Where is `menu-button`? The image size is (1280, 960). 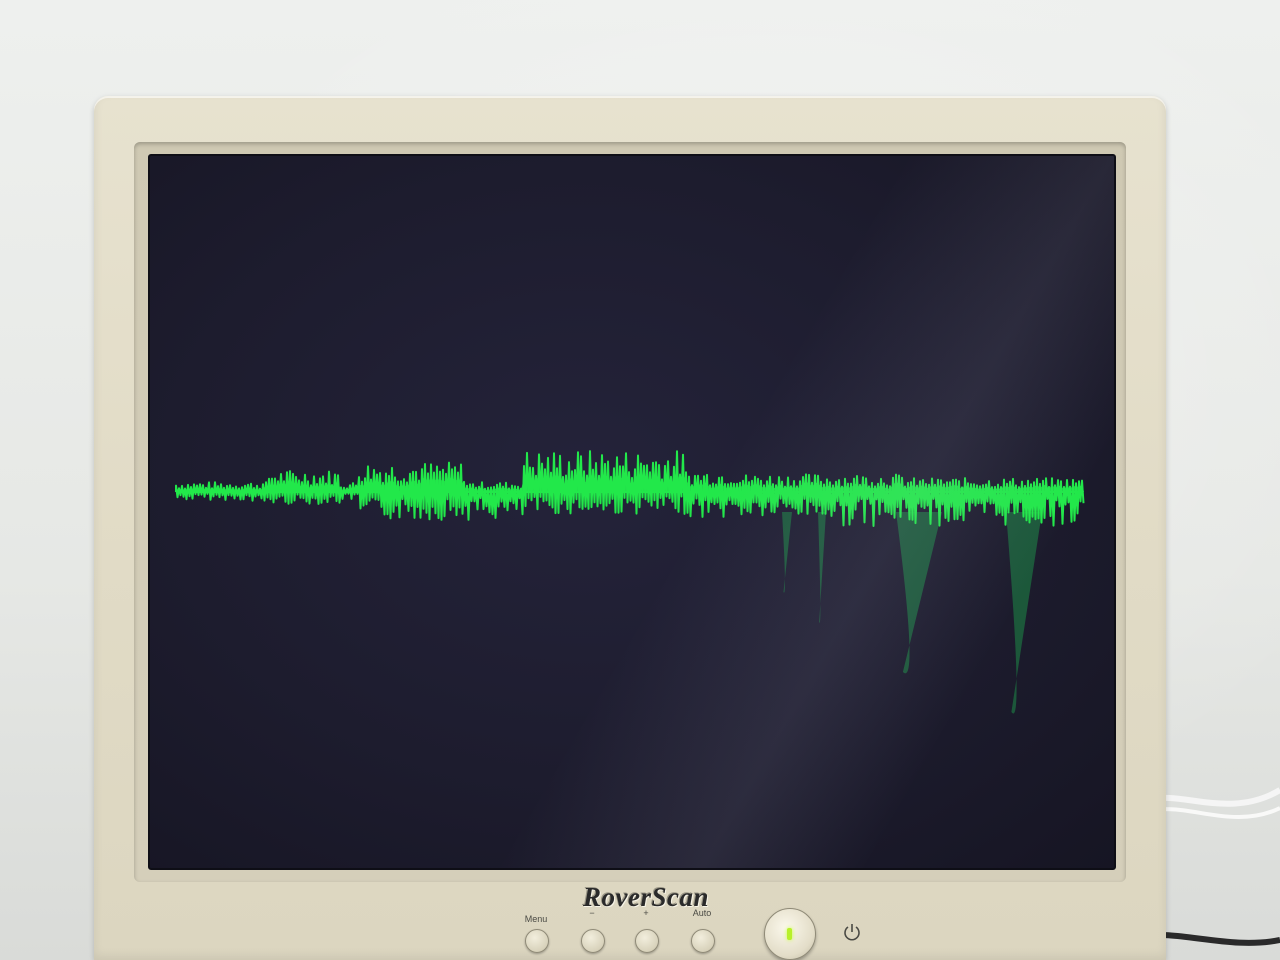 menu-button is located at coordinates (537, 941).